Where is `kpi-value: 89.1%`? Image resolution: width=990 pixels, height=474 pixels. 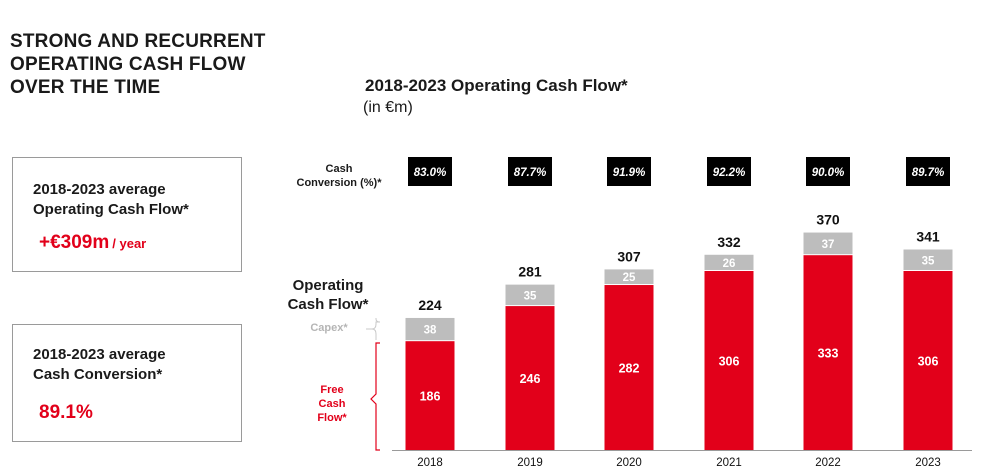 kpi-value: 89.1% is located at coordinates (66, 412).